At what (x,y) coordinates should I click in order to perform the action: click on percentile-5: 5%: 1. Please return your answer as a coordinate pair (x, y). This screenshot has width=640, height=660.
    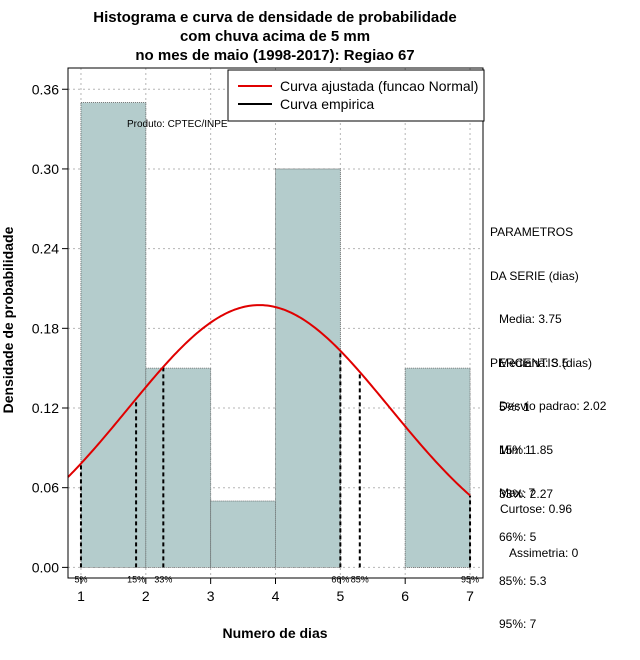
    Looking at the image, I should click on (514, 406).